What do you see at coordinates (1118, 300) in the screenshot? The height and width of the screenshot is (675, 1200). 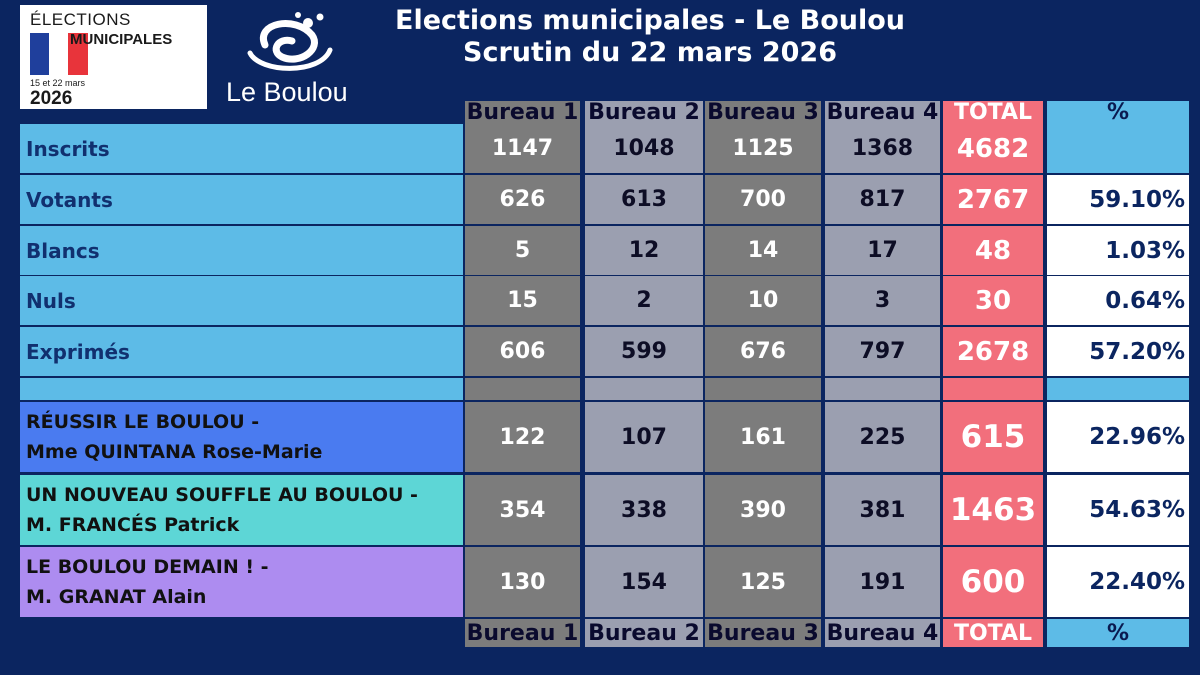 I see `stat-percent: 0.64%` at bounding box center [1118, 300].